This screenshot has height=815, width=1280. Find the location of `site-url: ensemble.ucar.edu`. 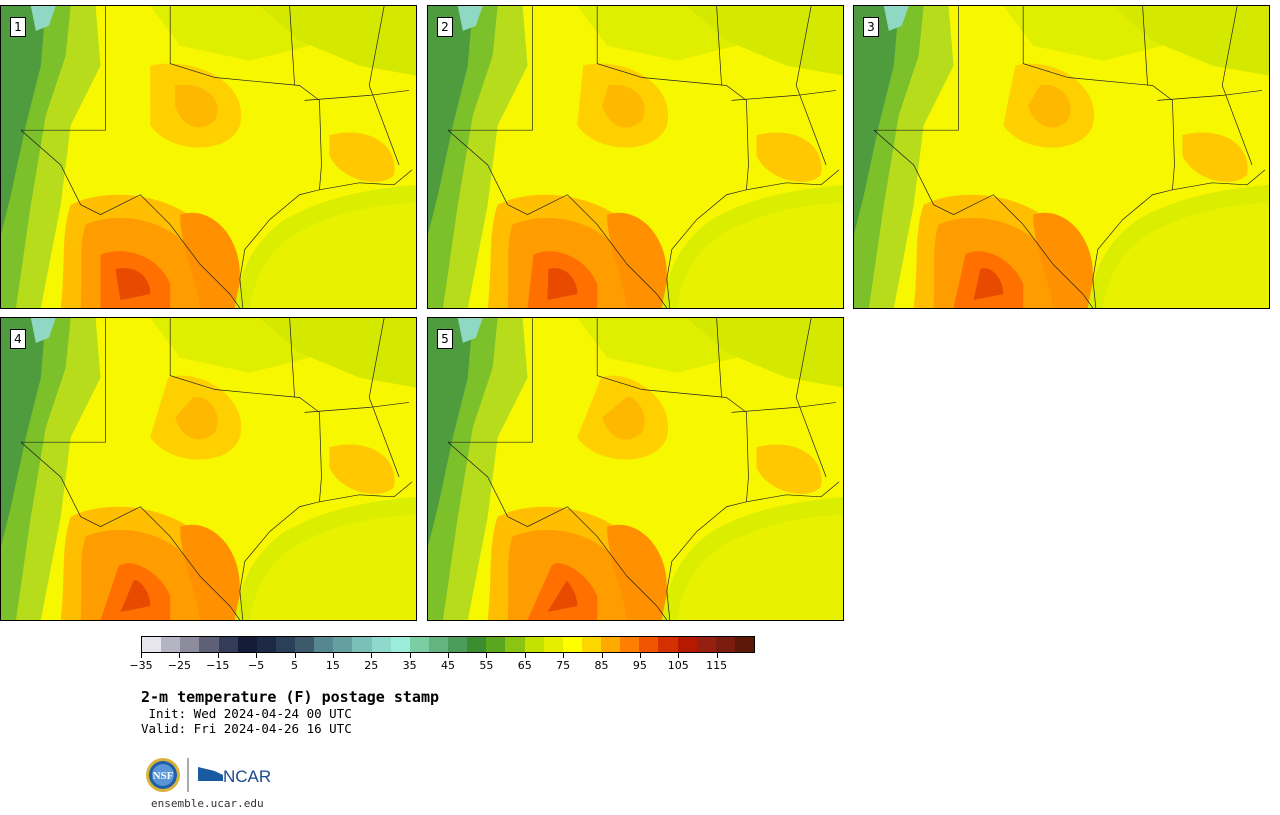

site-url: ensemble.ucar.edu is located at coordinates (207, 803).